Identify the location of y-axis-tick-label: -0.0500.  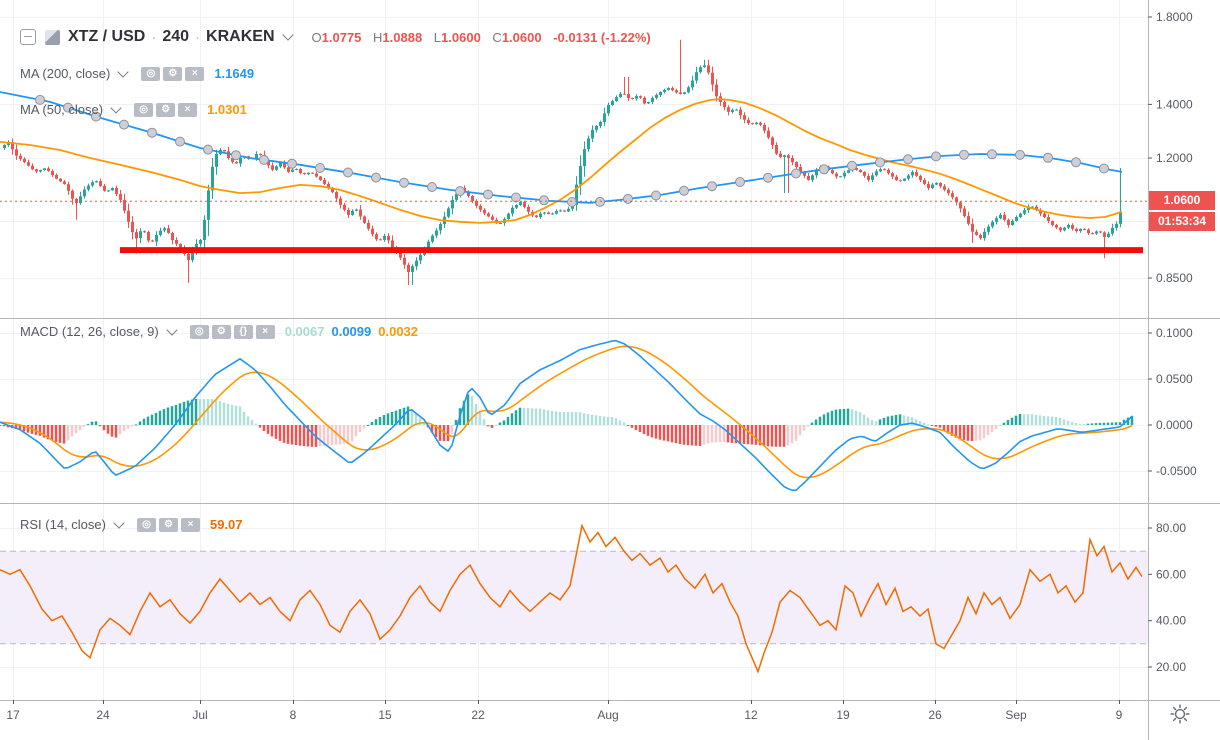
(1176, 471).